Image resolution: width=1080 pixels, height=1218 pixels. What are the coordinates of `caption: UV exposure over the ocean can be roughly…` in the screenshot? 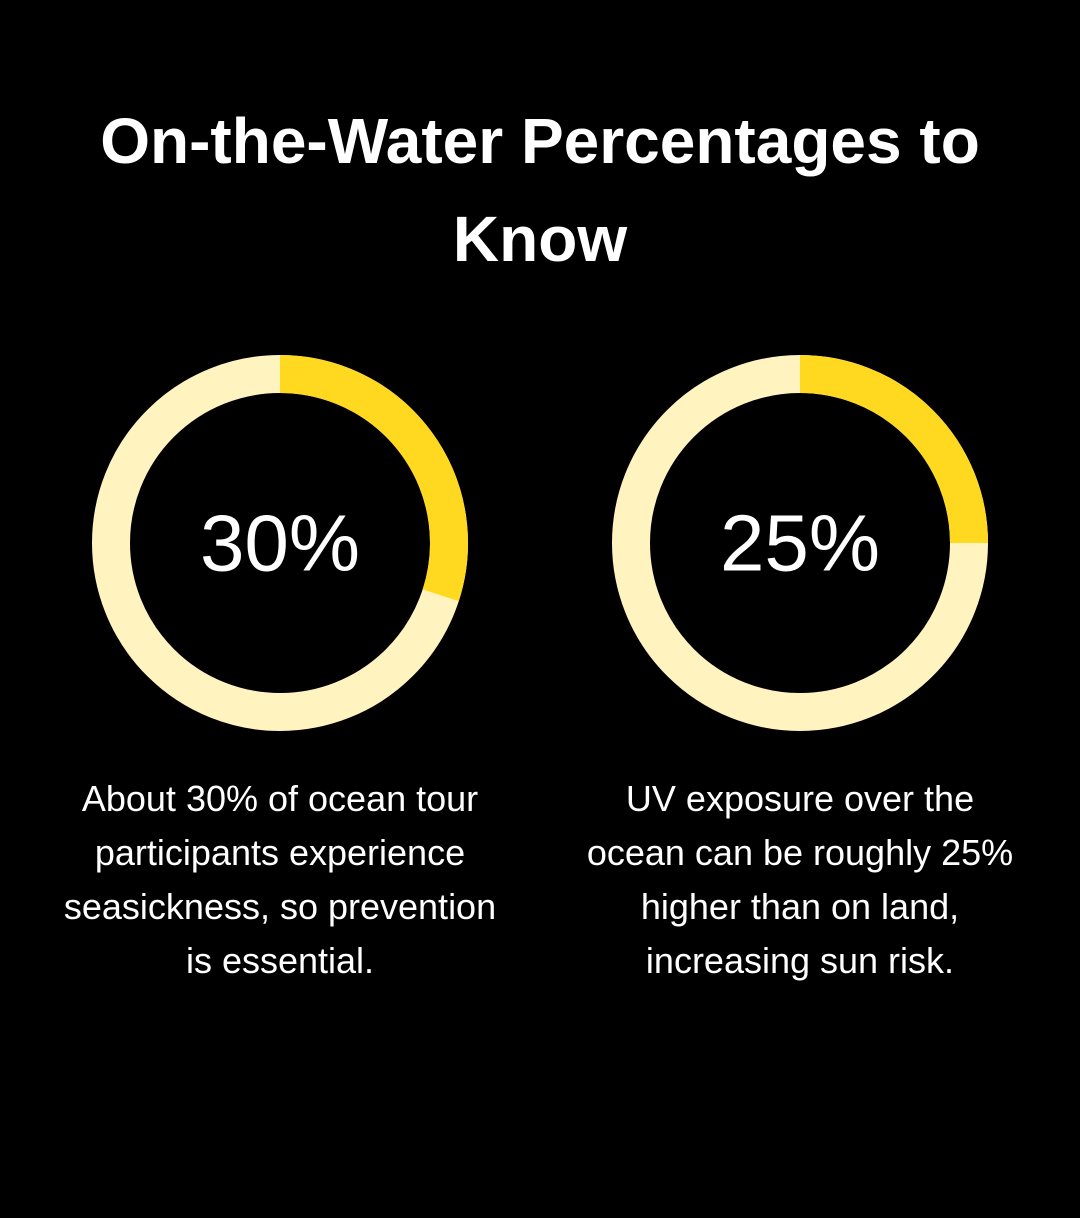 It's located at (800, 880).